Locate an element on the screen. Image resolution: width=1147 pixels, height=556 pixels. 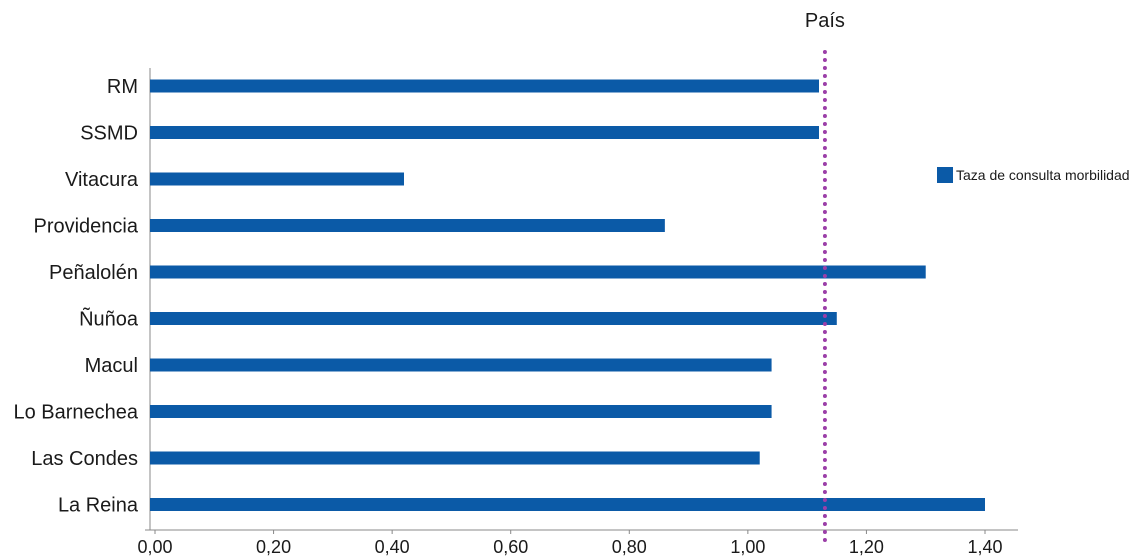
x-tick-labels: 0,00 0,20 0,40 0,60 0,80 1,00 1,20 1,40 is located at coordinates (570, 543).